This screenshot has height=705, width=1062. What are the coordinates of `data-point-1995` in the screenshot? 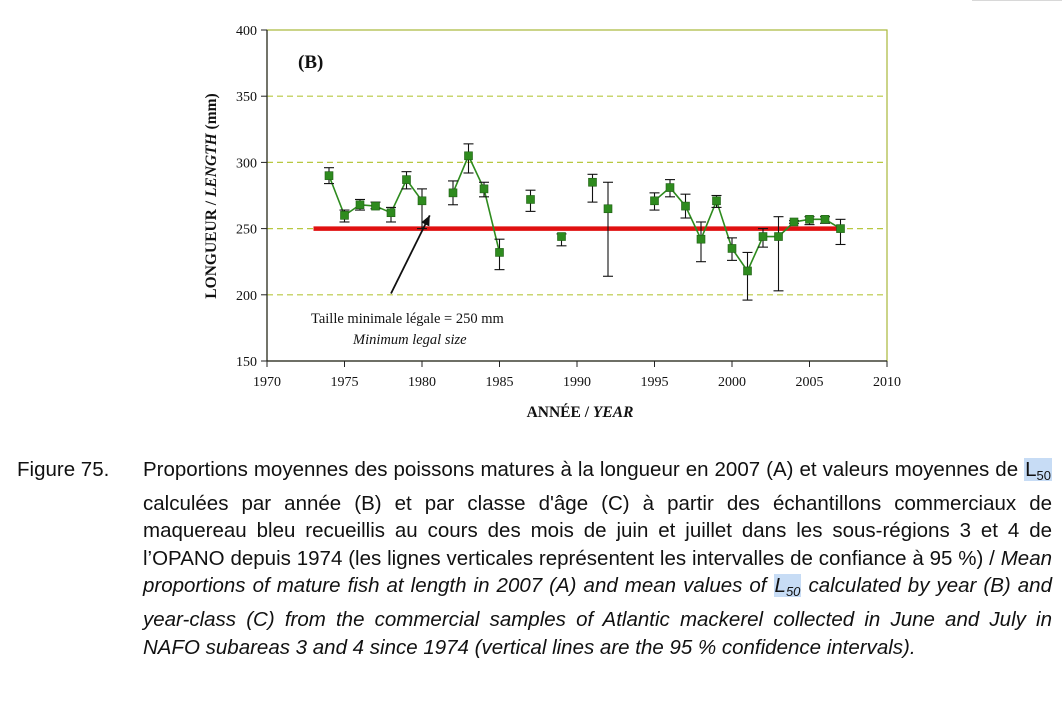 It's located at (654, 201).